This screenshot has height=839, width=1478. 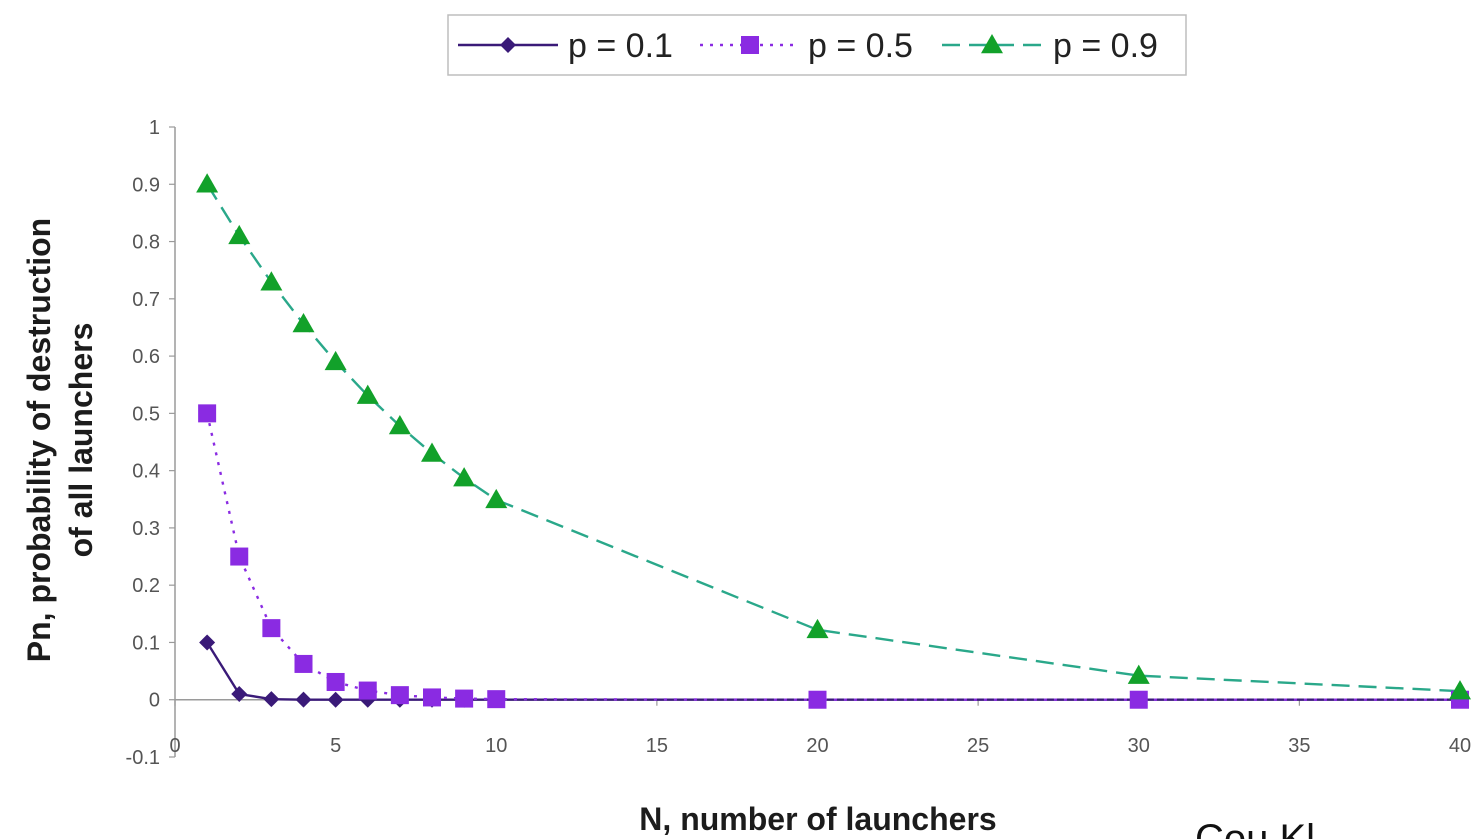 What do you see at coordinates (146, 472) in the screenshot?
I see `y-tick-label: 0.4` at bounding box center [146, 472].